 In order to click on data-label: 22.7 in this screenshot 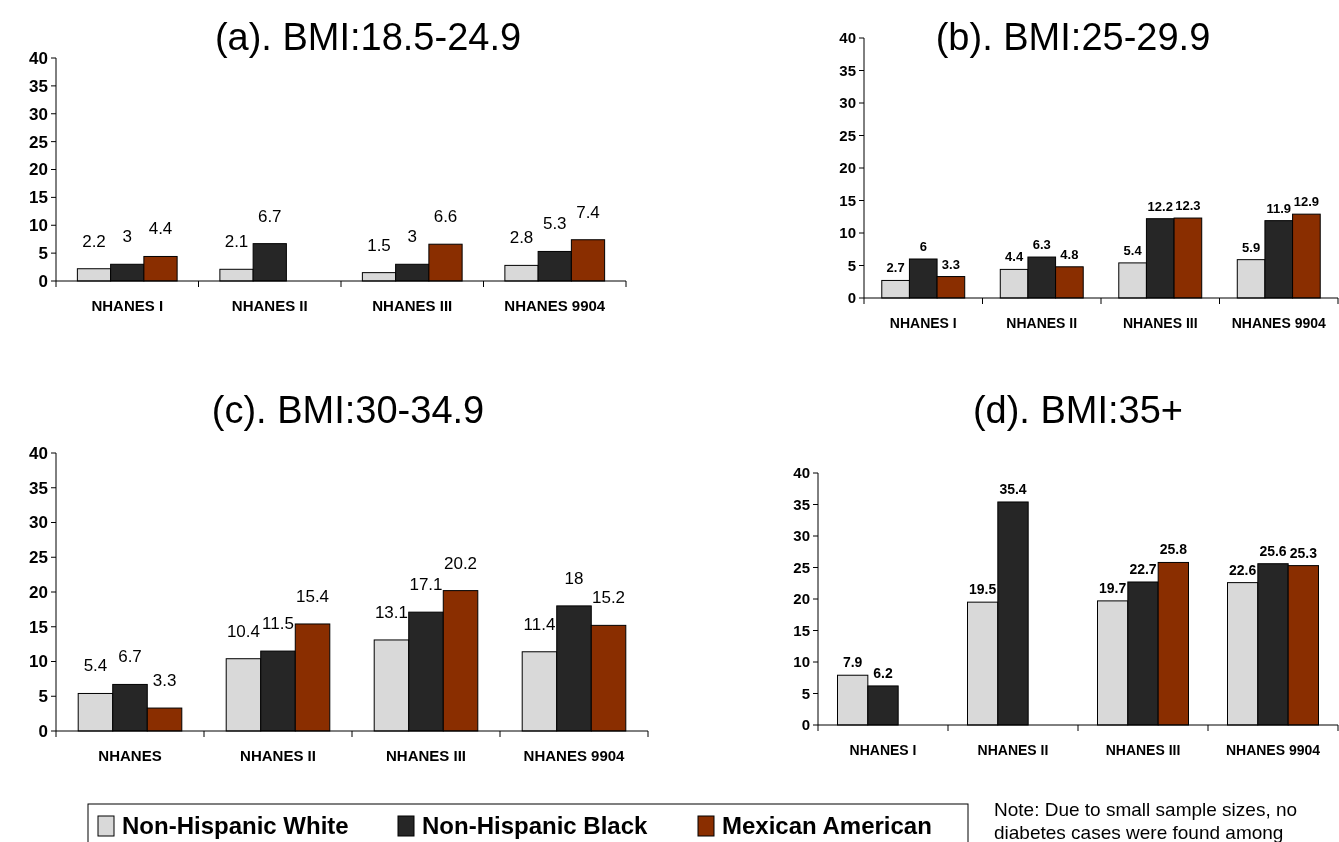, I will do `click(1143, 568)`.